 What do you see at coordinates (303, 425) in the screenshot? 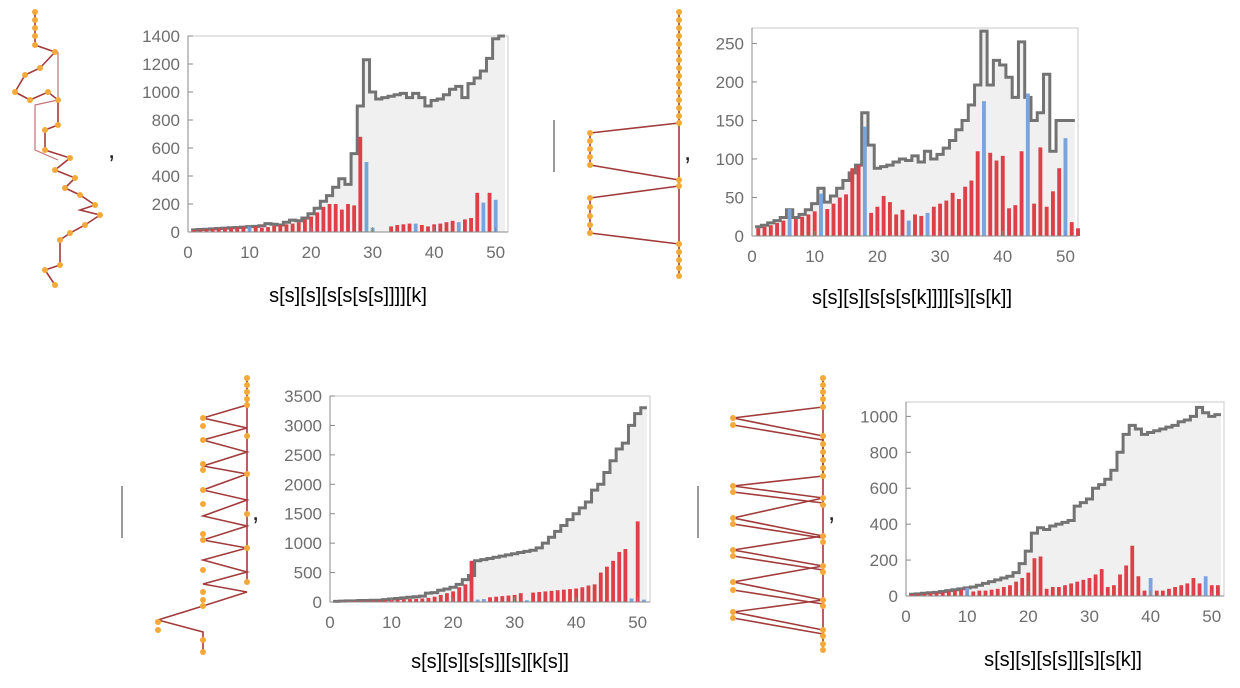
I see `y-tick-label: 3000` at bounding box center [303, 425].